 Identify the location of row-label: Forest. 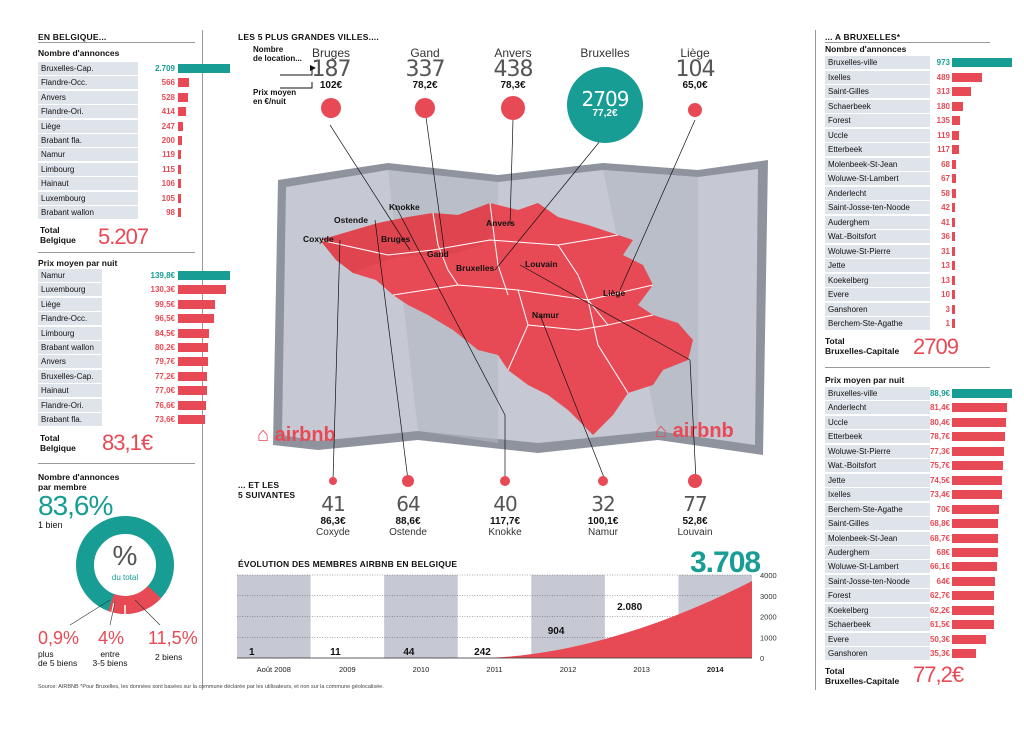
(877, 120).